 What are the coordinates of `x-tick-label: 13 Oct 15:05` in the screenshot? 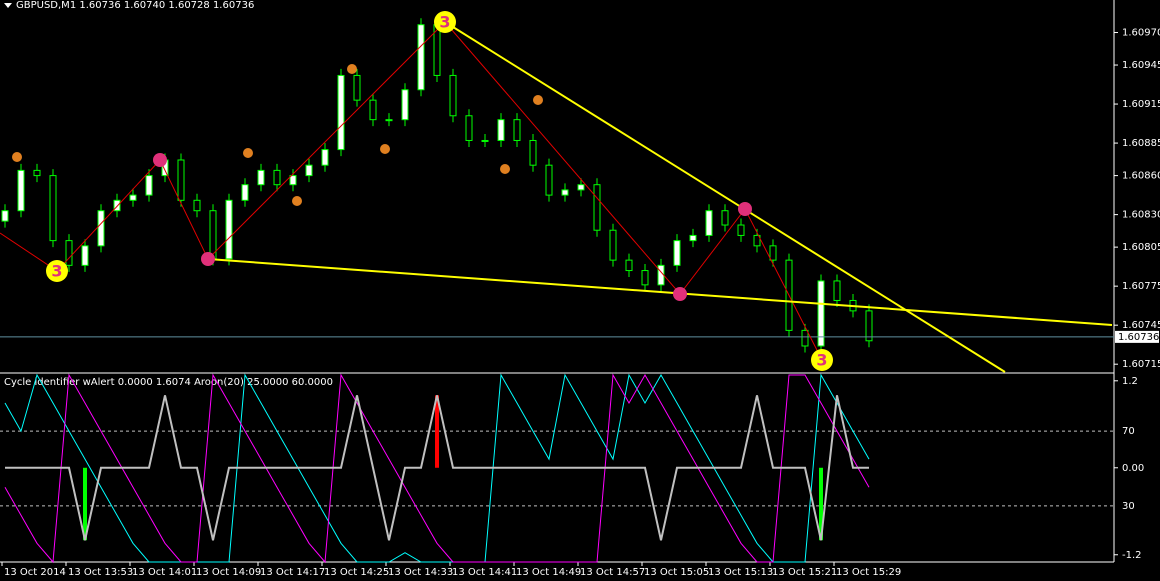 It's located at (676, 572).